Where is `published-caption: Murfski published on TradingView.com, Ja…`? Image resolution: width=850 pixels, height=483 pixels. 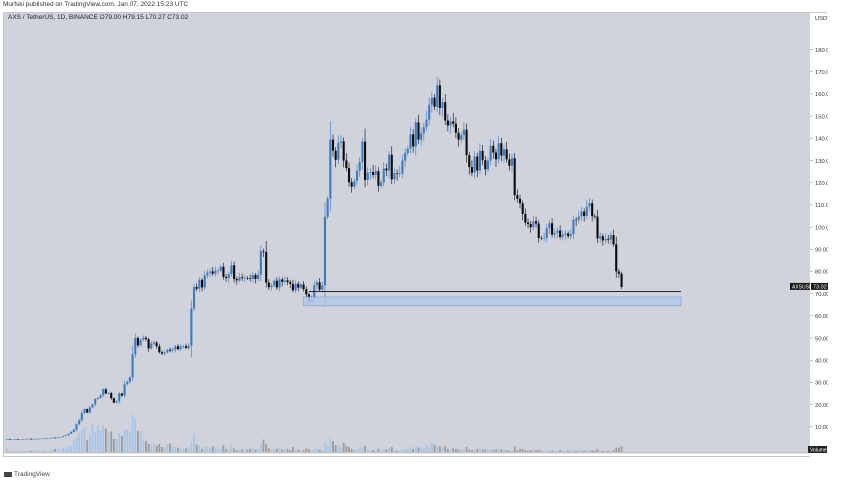 published-caption: Murfski published on TradingView.com, Ja… is located at coordinates (96, 4).